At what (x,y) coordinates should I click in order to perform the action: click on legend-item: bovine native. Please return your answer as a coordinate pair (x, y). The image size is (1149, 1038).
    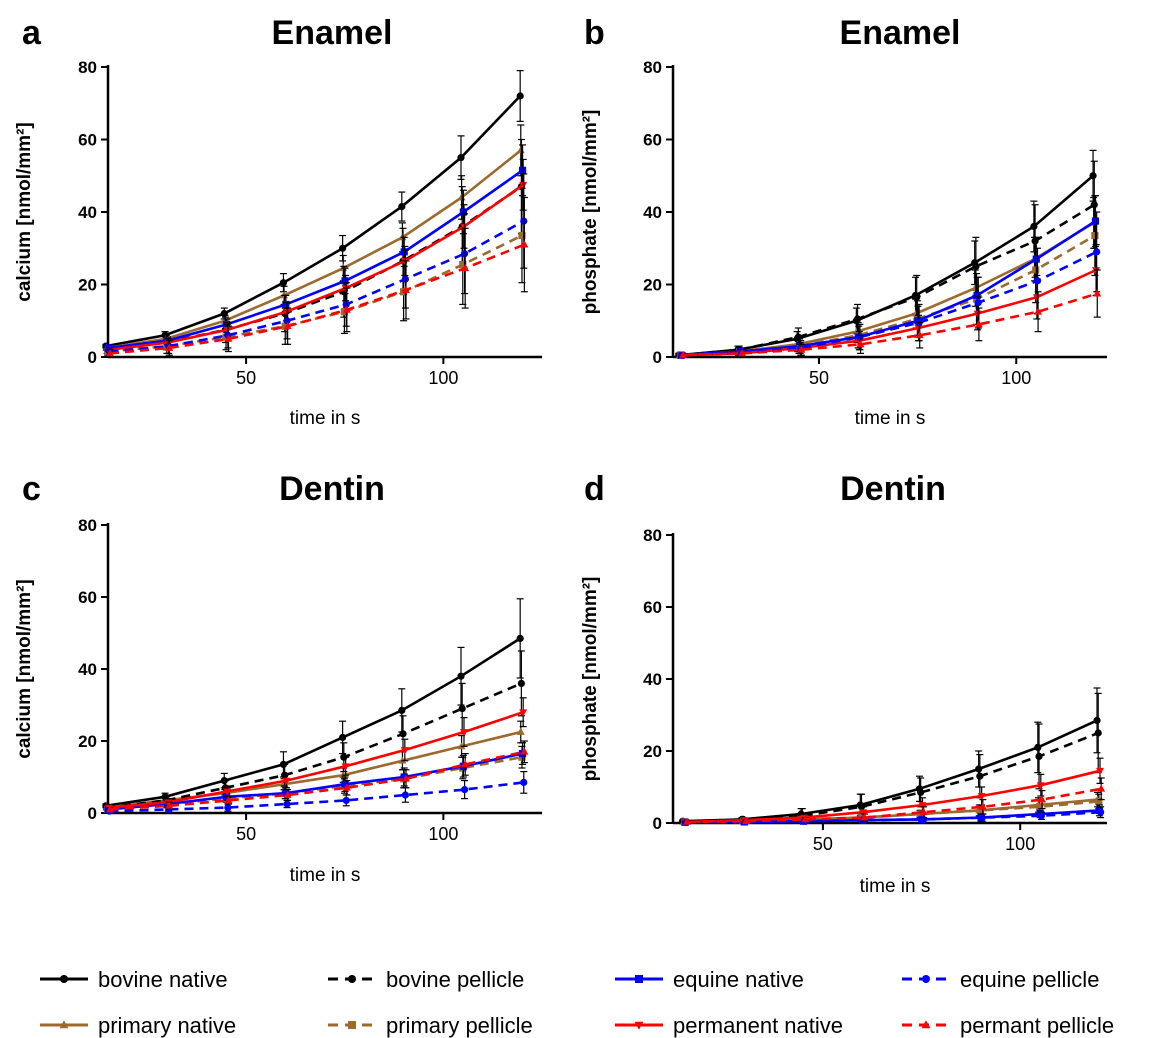
    Looking at the image, I should click on (134, 979).